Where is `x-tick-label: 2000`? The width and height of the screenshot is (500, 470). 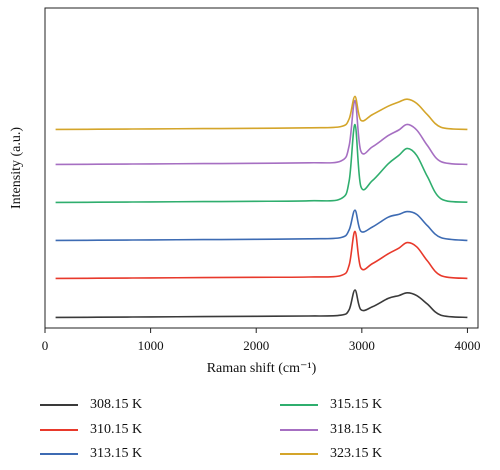
x-tick-label: 2000 is located at coordinates (256, 345).